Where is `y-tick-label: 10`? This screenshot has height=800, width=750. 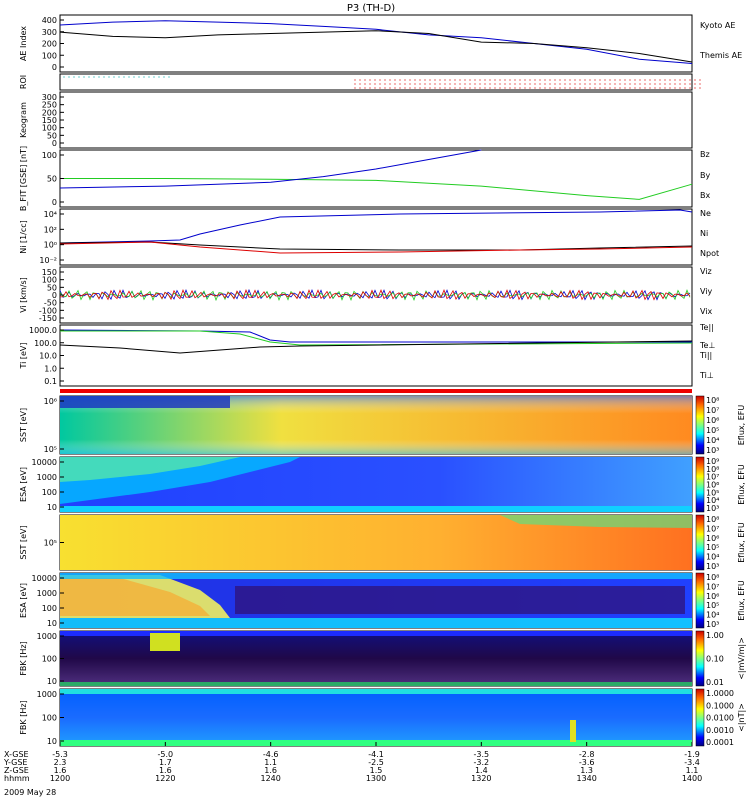
y-tick-label: 10 is located at coordinates (52, 741).